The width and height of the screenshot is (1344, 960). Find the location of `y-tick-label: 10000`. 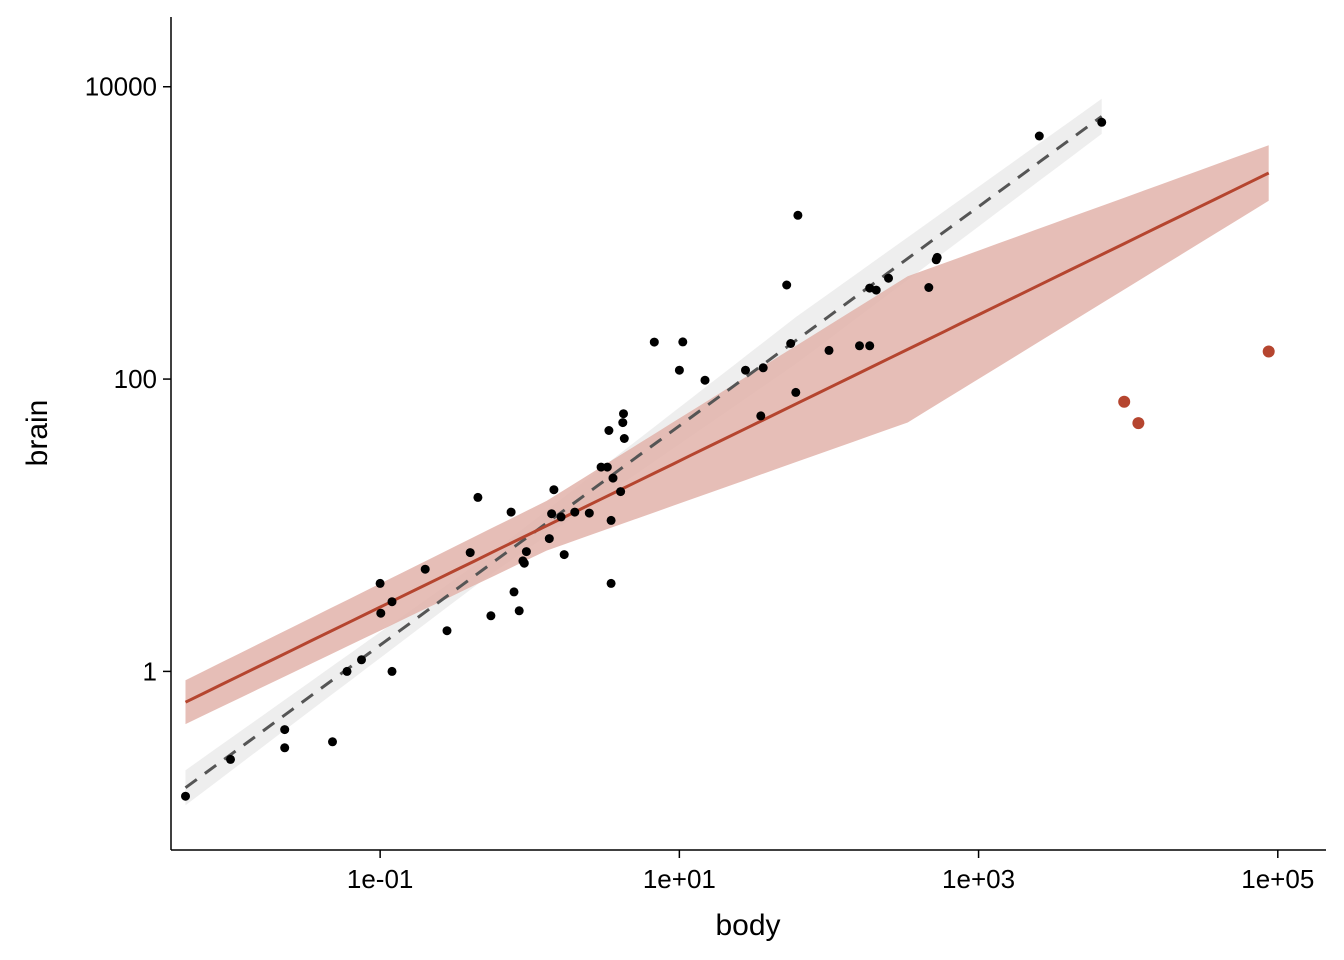

y-tick-label: 10000 is located at coordinates (121, 87).